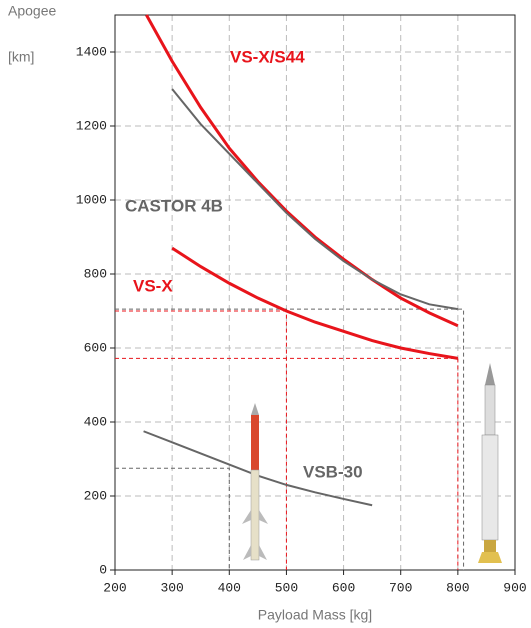  Describe the element at coordinates (21, 57) in the screenshot. I see `y-axis-unit: [km]` at that location.